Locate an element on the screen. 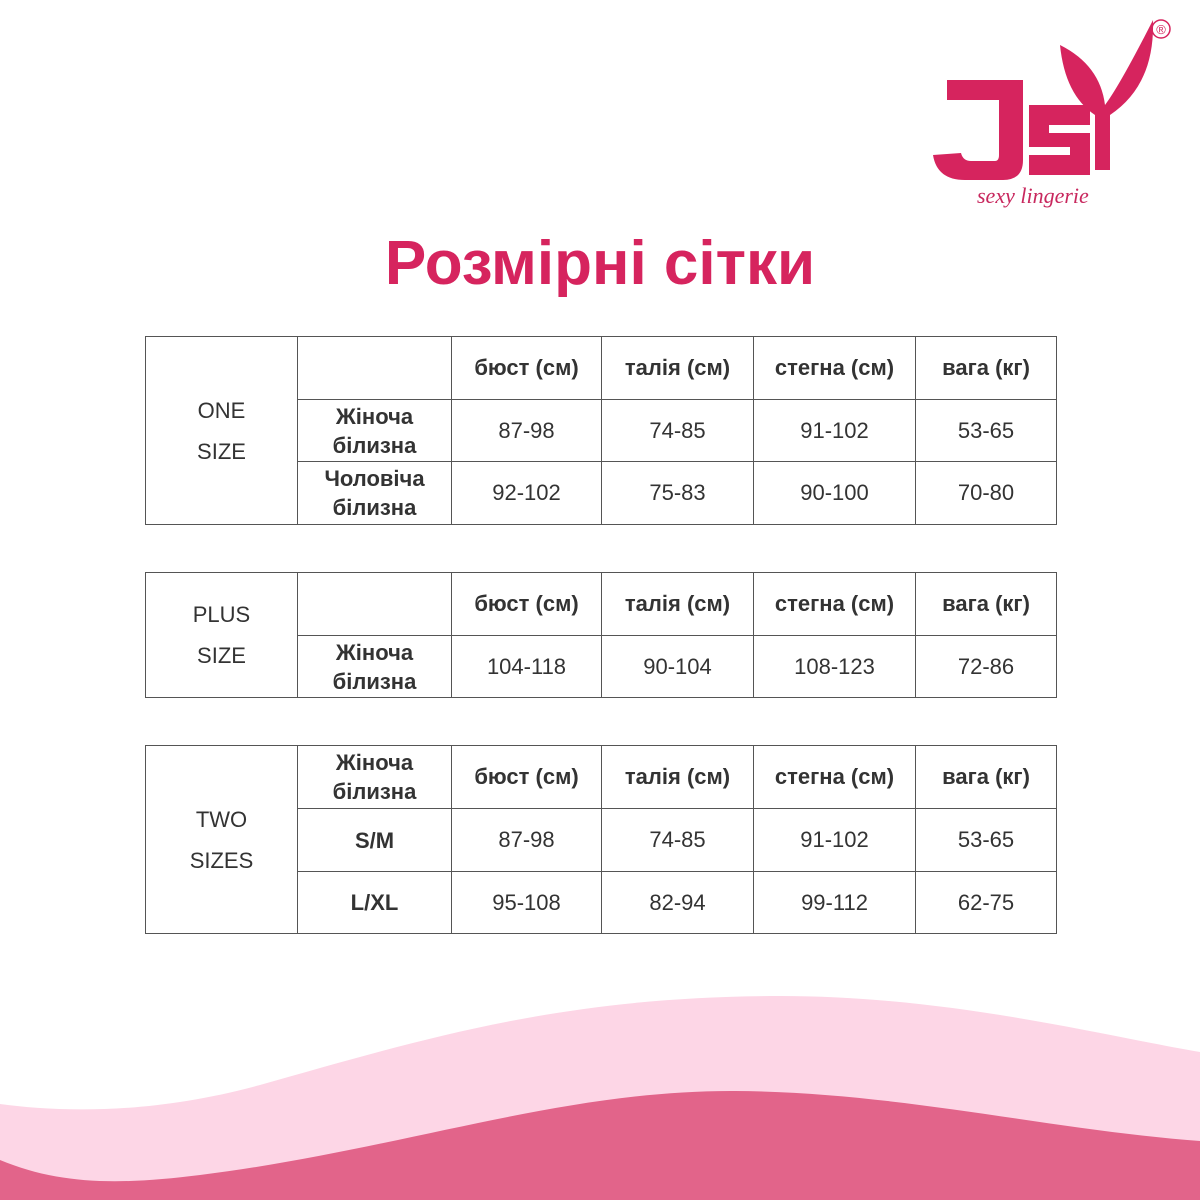 The height and width of the screenshot is (1200, 1200). cell: 75-83 is located at coordinates (677, 493).